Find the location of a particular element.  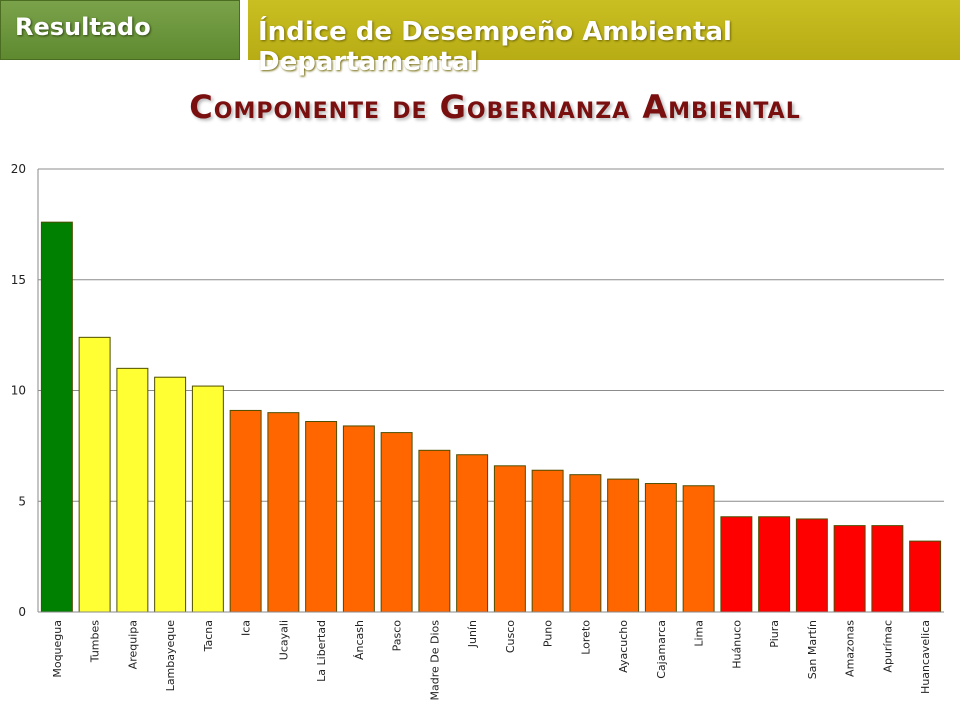

bar-áncash is located at coordinates (358, 519).